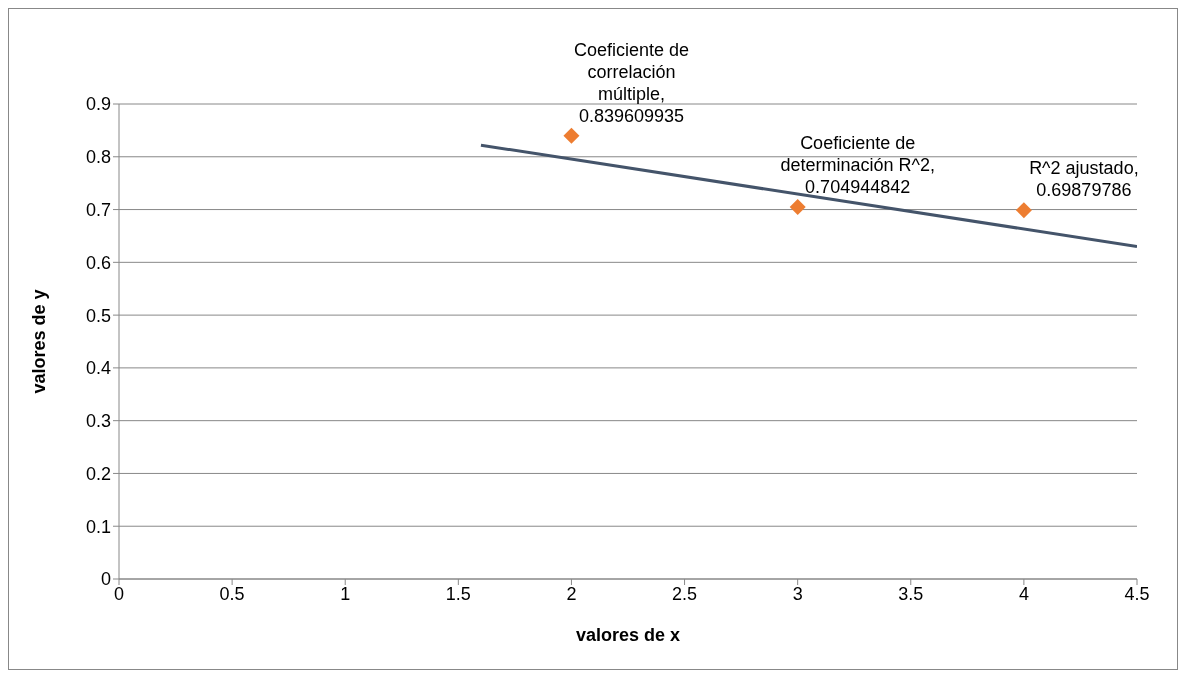 This screenshot has width=1186, height=680. I want to click on x-tick-label: 3, so click(797, 593).